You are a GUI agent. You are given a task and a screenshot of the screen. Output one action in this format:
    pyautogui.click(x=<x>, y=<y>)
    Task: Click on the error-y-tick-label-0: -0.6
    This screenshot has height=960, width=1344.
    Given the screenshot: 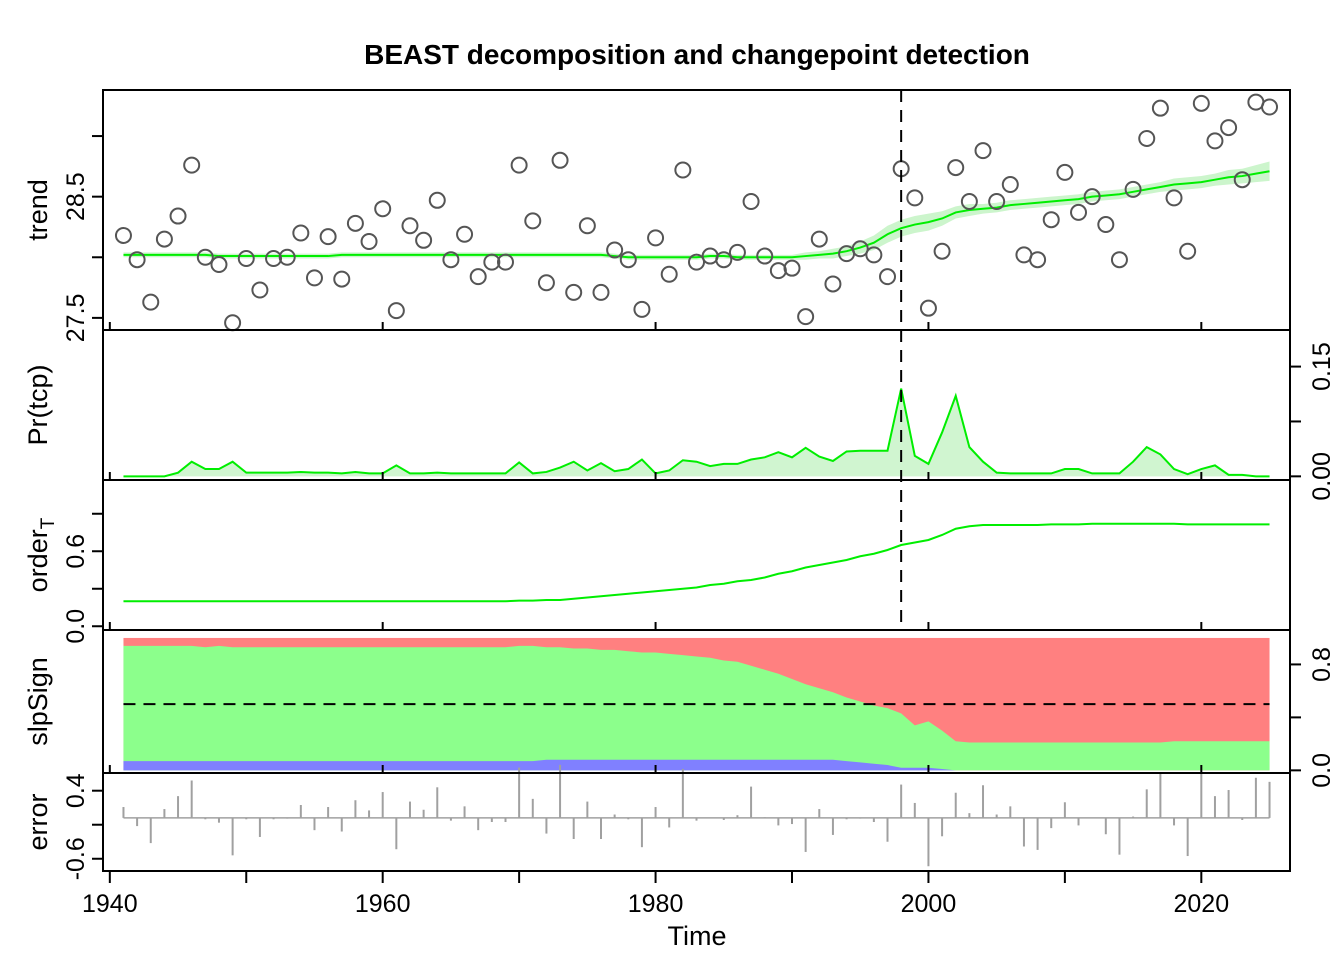 What is the action you would take?
    pyautogui.click(x=76, y=858)
    